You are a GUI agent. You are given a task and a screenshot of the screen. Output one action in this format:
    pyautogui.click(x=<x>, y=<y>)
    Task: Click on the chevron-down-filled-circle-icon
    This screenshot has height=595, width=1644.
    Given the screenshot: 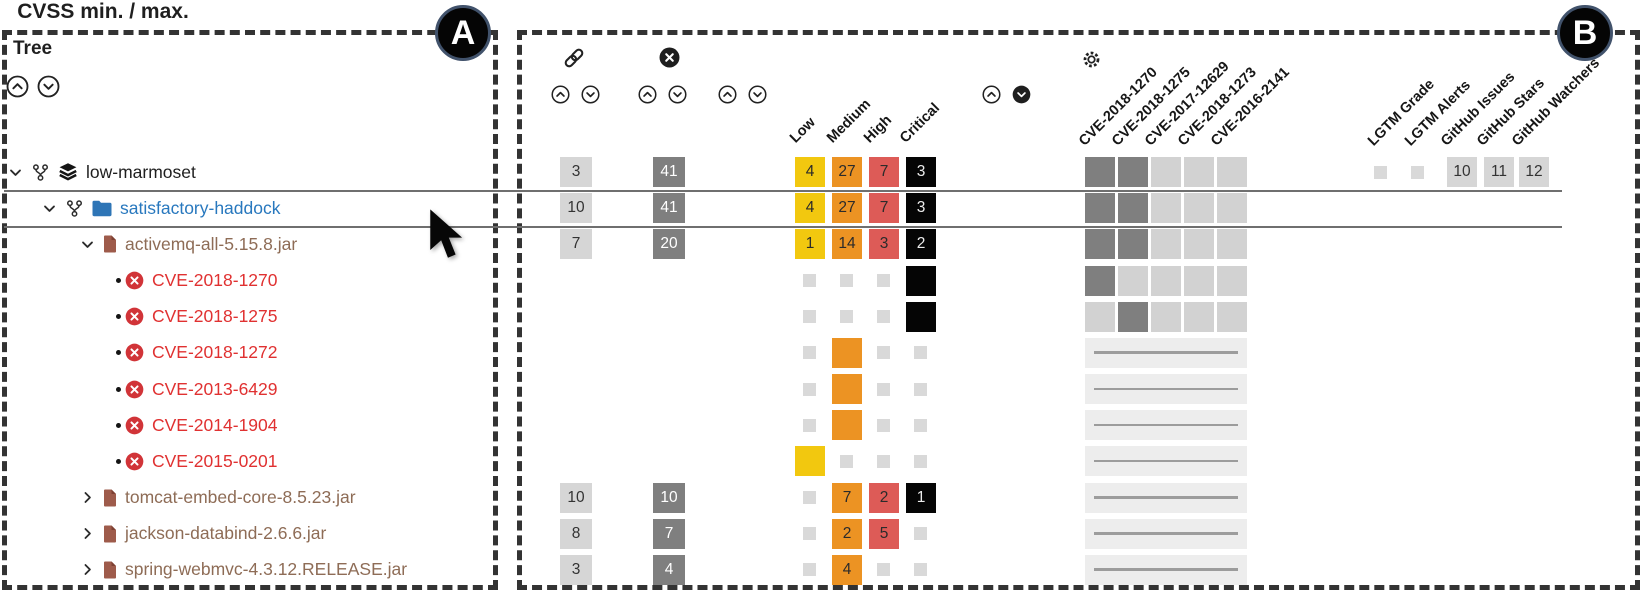 What is the action you would take?
    pyautogui.click(x=1021, y=94)
    